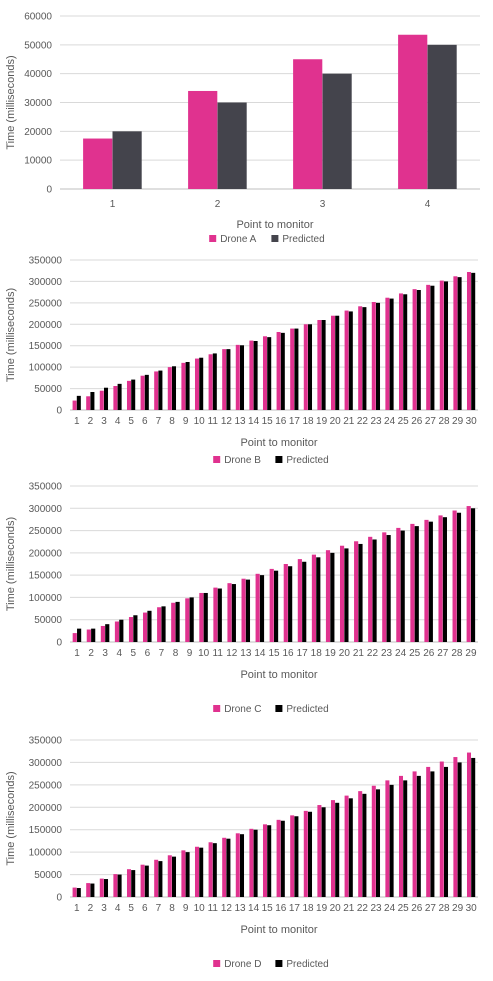 Image resolution: width=493 pixels, height=981 pixels. What do you see at coordinates (295, 421) in the screenshot?
I see `x-tick-label: 17` at bounding box center [295, 421].